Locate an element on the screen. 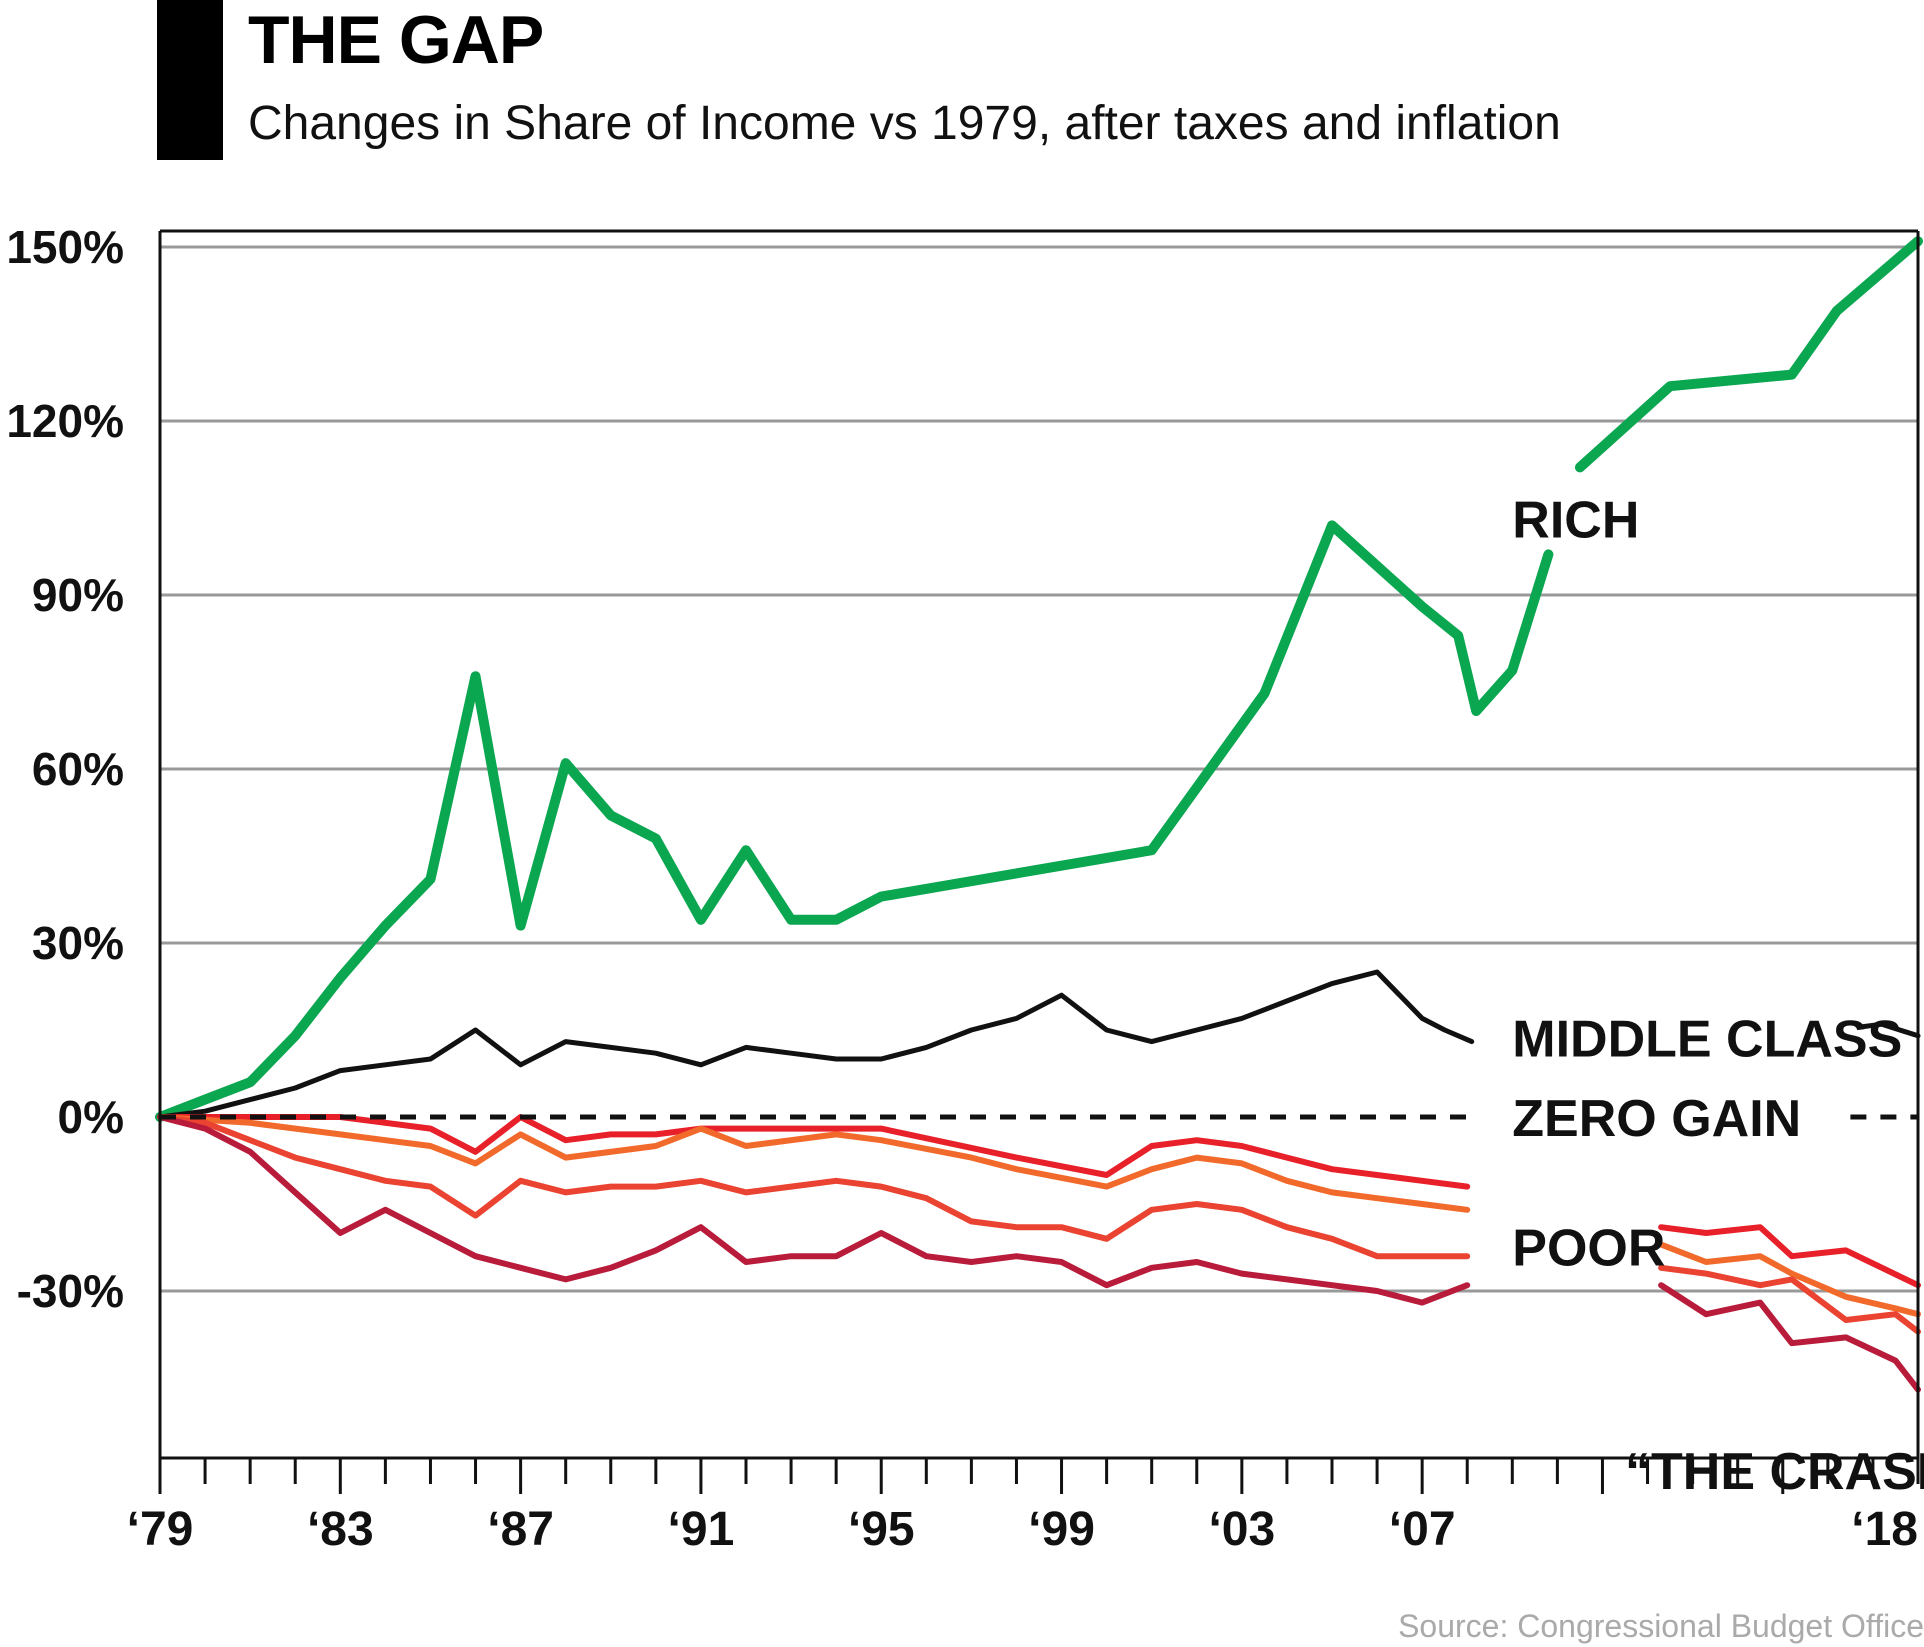 Image resolution: width=1924 pixels, height=1647 pixels. y-tick-label: 60% is located at coordinates (78, 769).